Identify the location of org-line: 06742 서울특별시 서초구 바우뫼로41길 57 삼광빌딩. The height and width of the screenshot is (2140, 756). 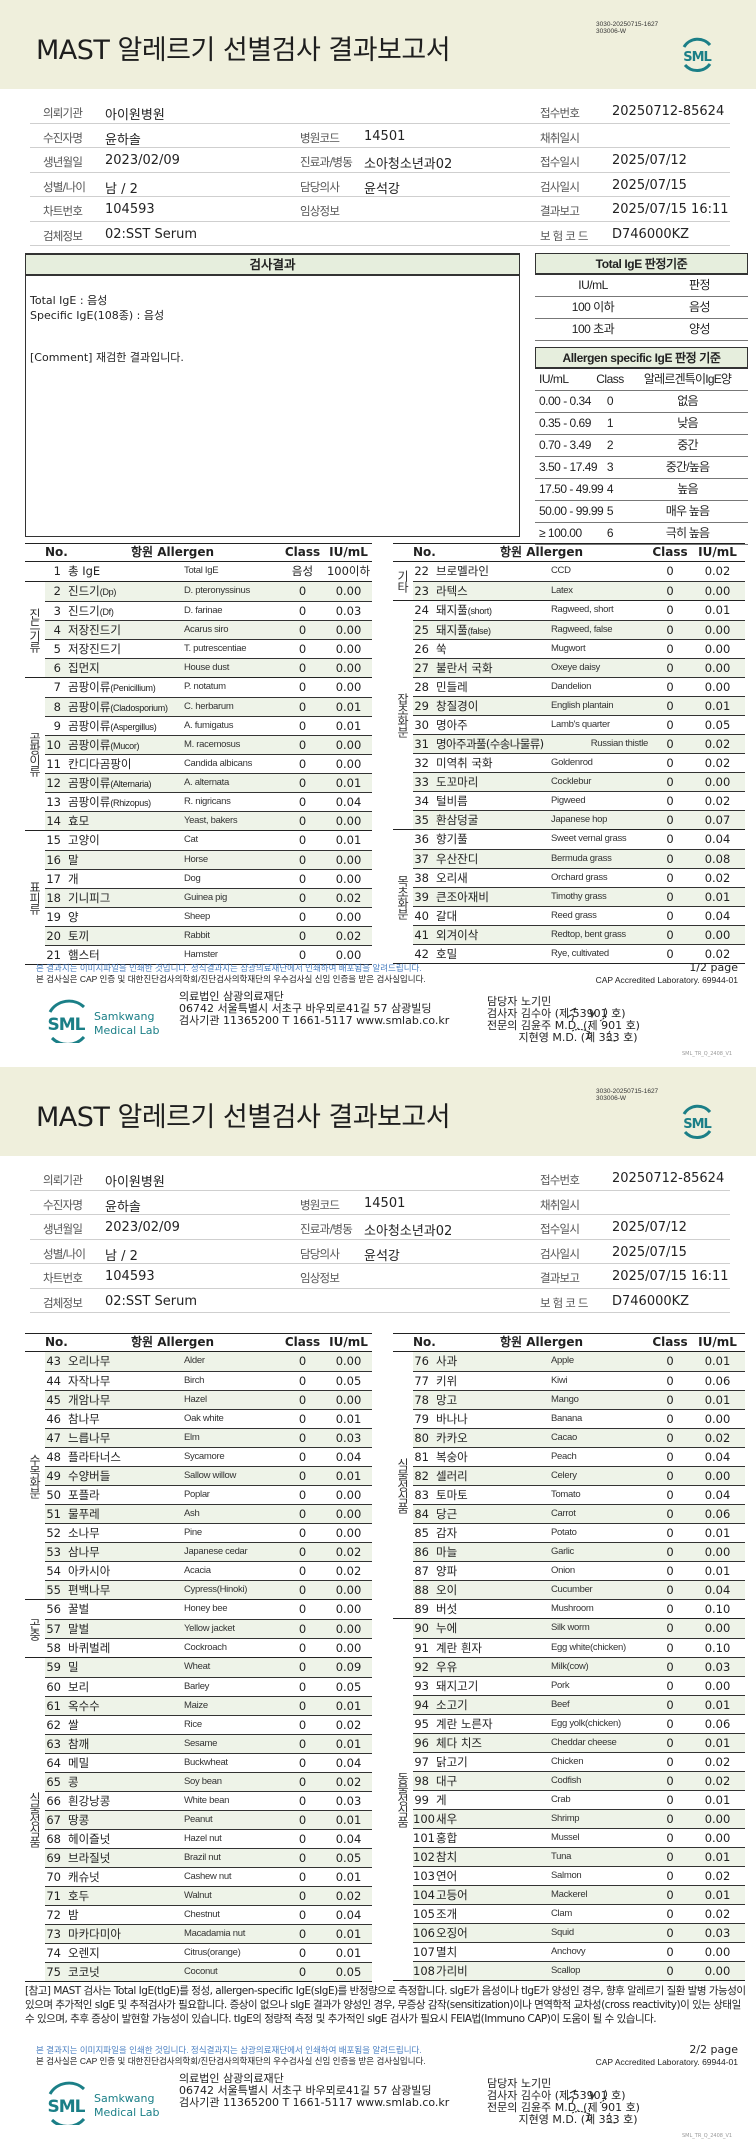
(305, 1008).